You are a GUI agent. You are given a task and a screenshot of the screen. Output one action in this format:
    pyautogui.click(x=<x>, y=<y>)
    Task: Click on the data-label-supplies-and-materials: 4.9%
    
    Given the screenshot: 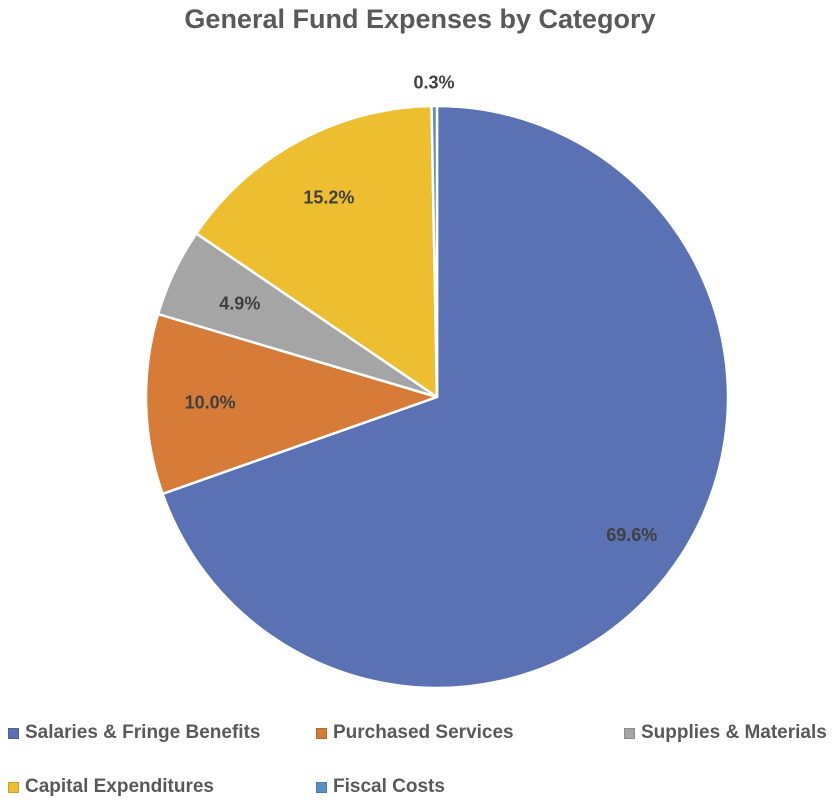 What is the action you would take?
    pyautogui.click(x=239, y=303)
    